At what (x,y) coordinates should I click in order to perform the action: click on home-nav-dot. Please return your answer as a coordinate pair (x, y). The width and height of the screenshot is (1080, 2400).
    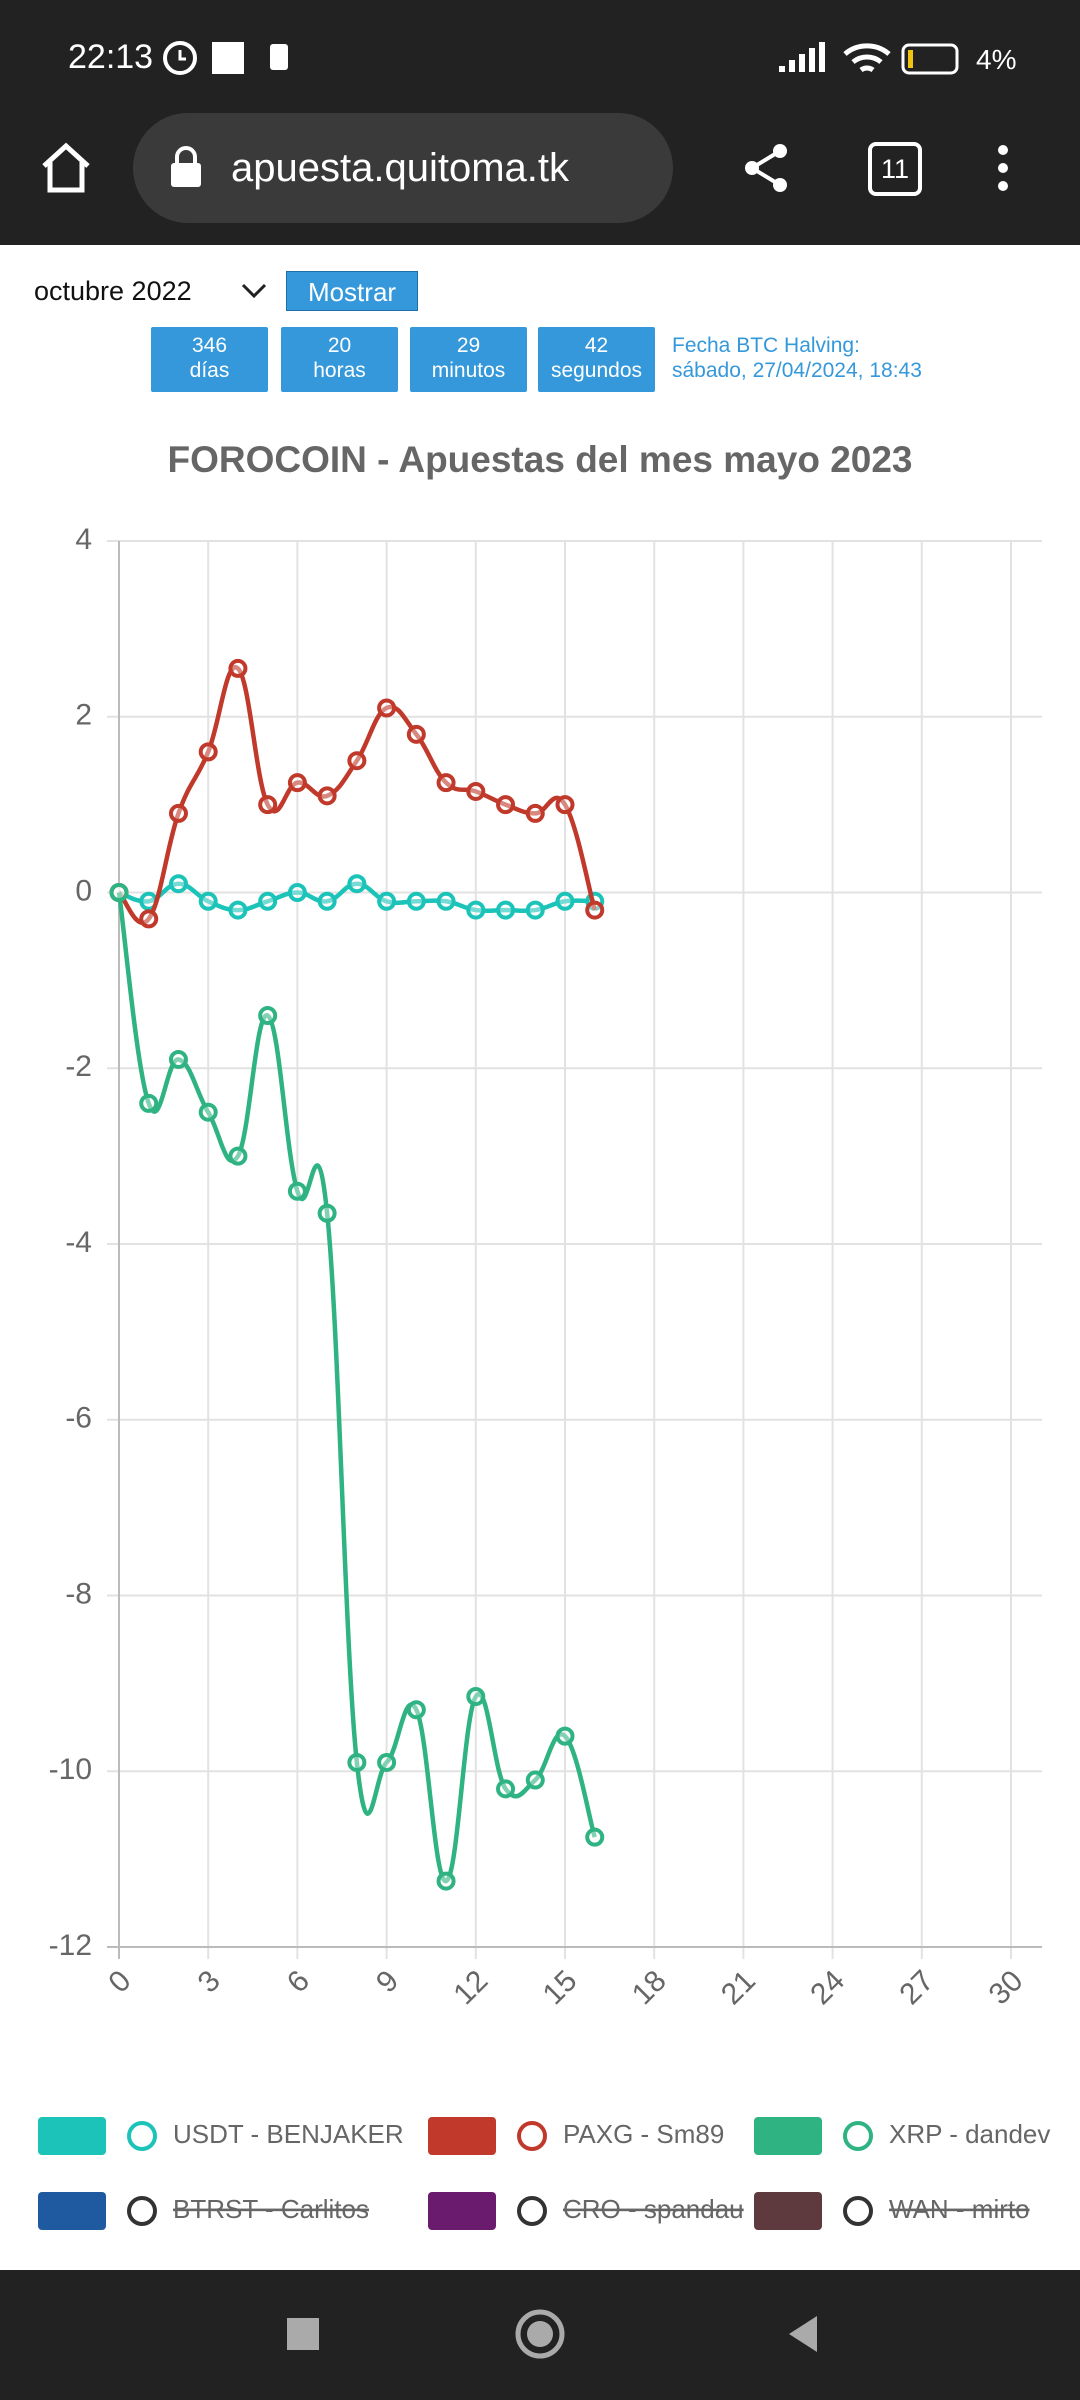
    Looking at the image, I should click on (540, 2334).